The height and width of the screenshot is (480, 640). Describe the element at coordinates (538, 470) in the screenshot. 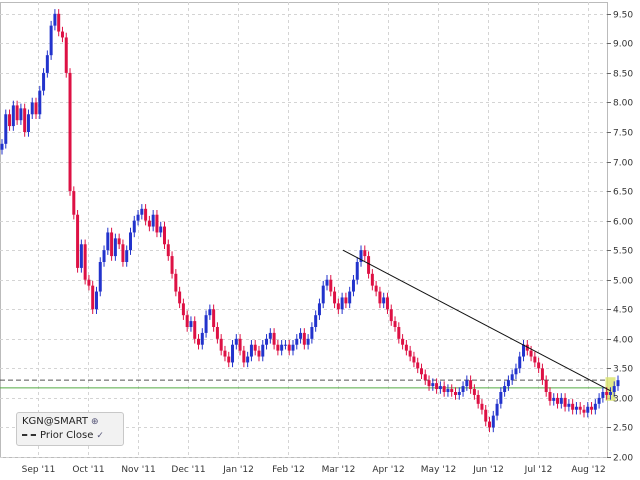

I see `x-tick-label: Jul '12` at that location.